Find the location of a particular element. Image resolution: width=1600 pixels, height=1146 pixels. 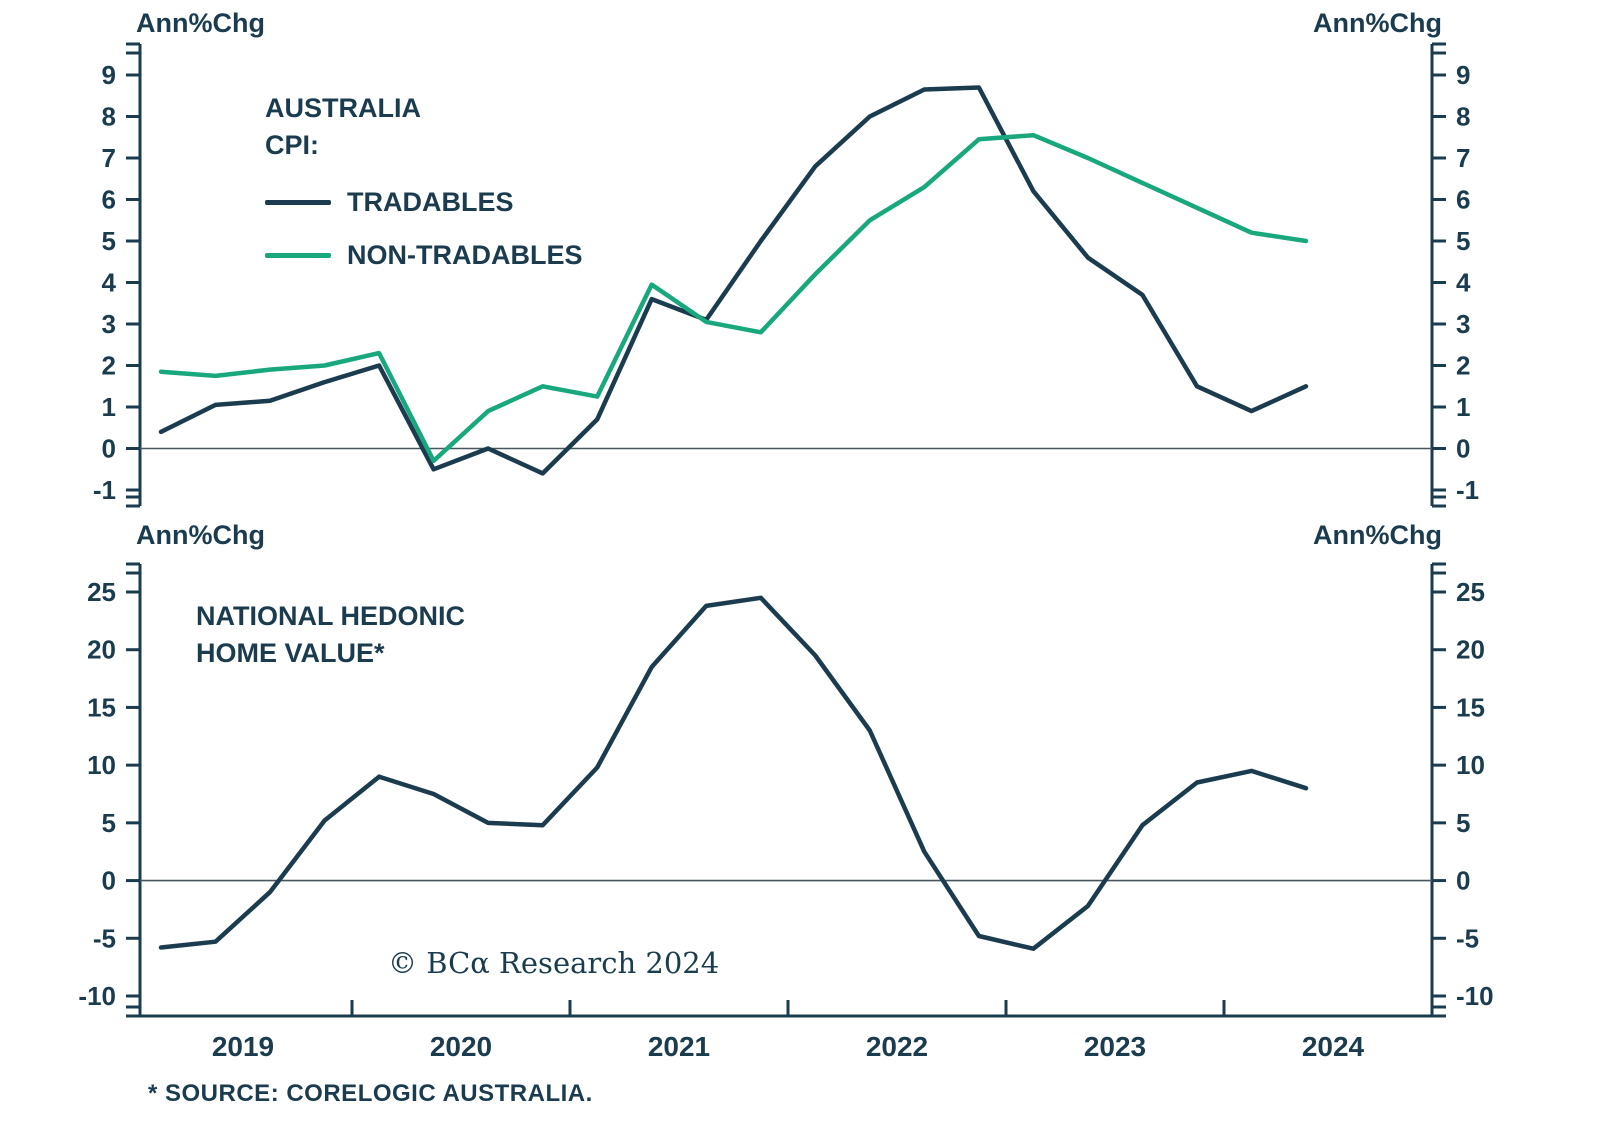

y-axis-unit-label-top-left: Ann%Chg is located at coordinates (200, 23).